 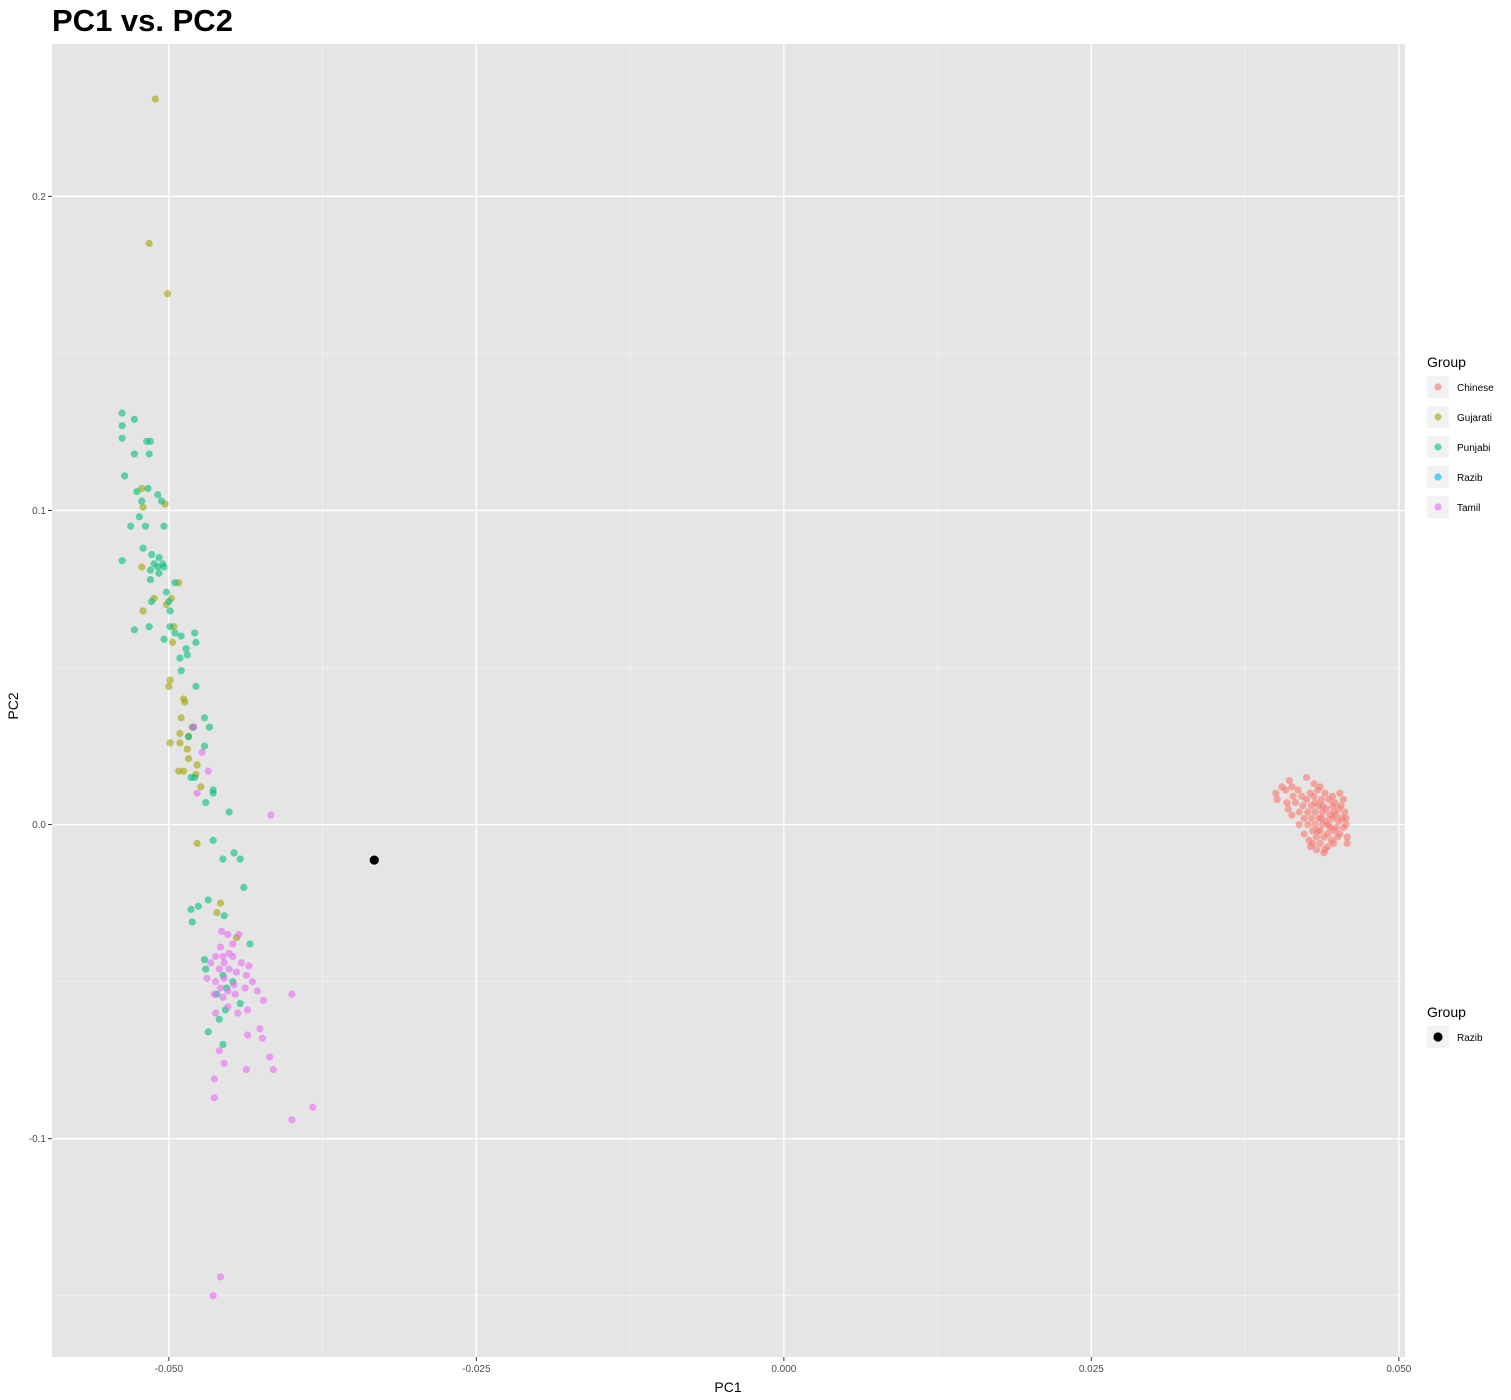 I want to click on legend-label-gujarati: Gujarati, so click(x=1474, y=418).